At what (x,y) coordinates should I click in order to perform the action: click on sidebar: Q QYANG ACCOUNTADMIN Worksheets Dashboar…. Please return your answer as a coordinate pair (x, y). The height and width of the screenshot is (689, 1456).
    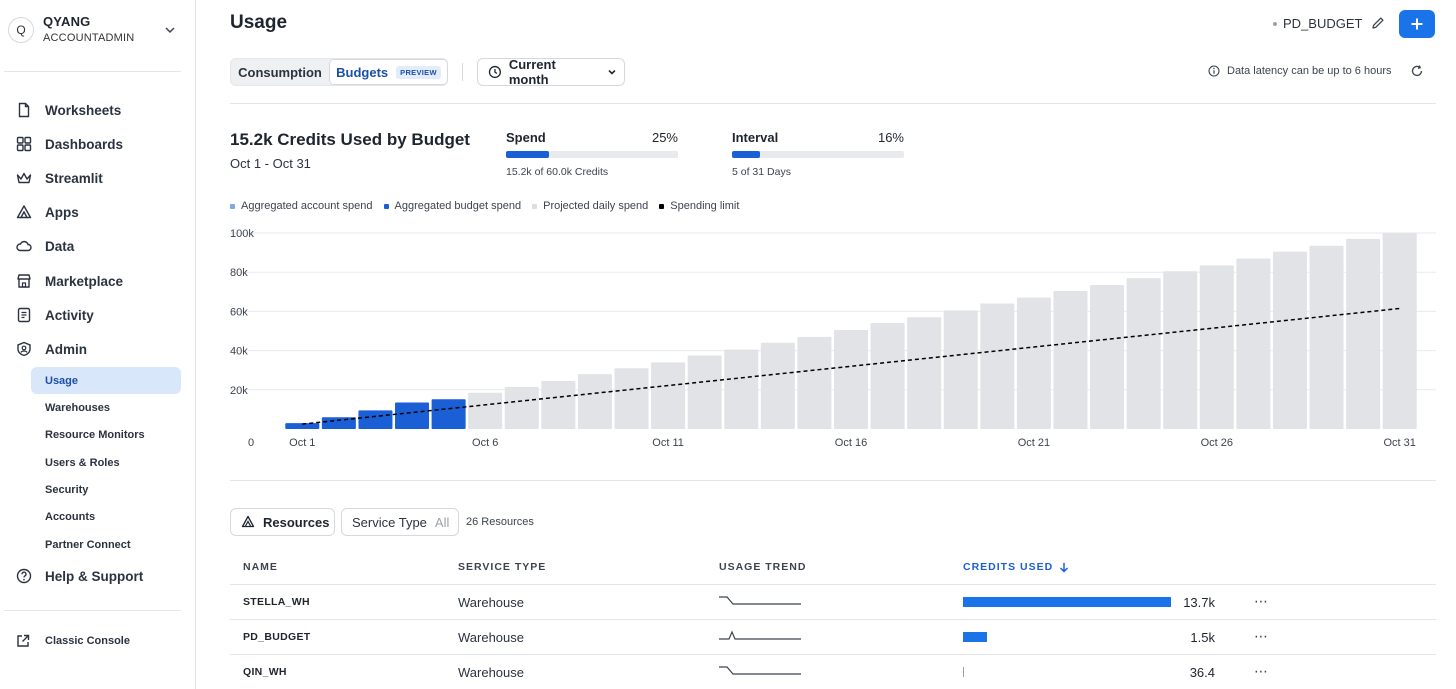
    Looking at the image, I should click on (98, 344).